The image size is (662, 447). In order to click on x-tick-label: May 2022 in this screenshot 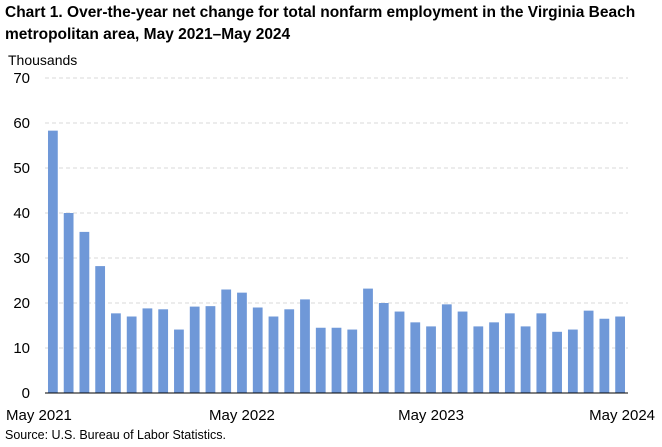, I will do `click(242, 415)`.